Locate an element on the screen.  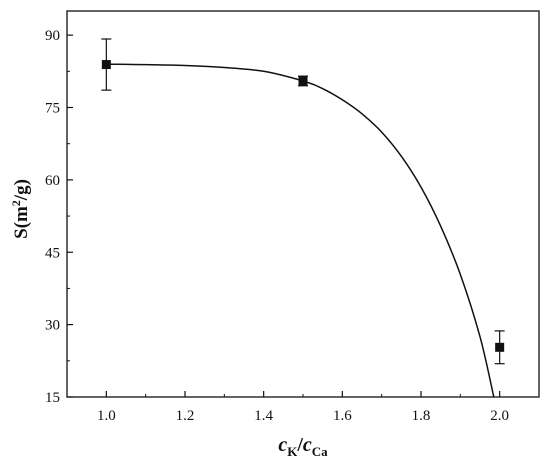
y-tick-label: 15 is located at coordinates (52, 398).